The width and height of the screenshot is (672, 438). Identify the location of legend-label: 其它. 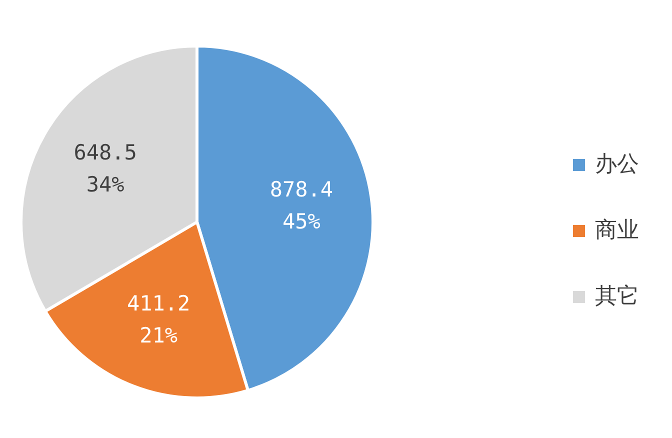
(617, 297).